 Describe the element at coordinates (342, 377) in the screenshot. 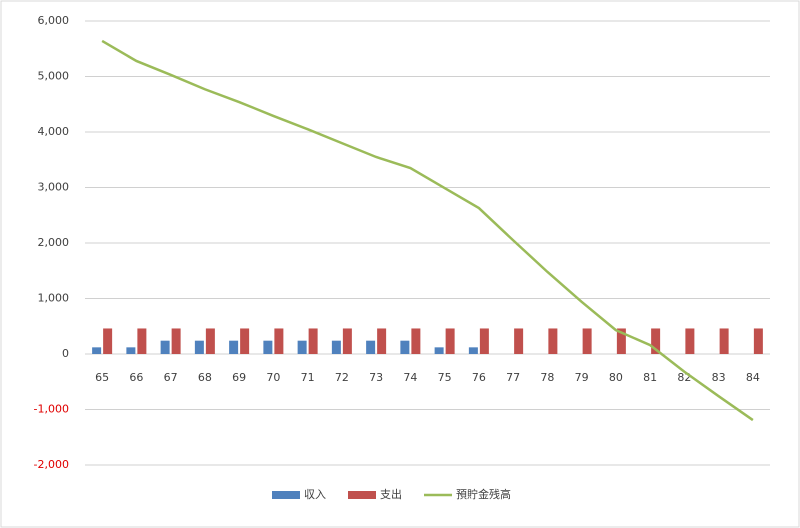

I see `x-tick-label: 72` at that location.